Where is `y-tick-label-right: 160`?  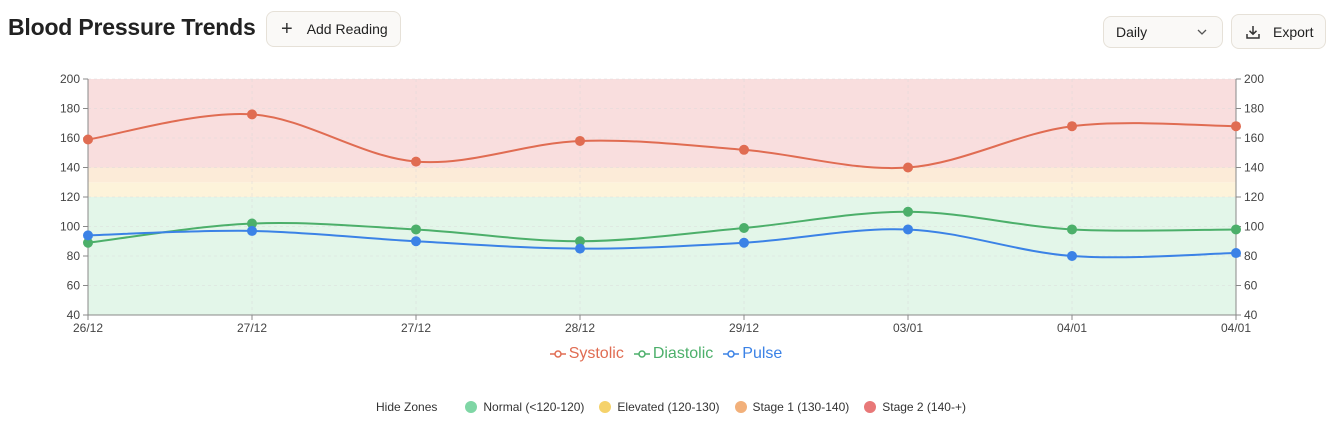
y-tick-label-right: 160 is located at coordinates (1254, 138).